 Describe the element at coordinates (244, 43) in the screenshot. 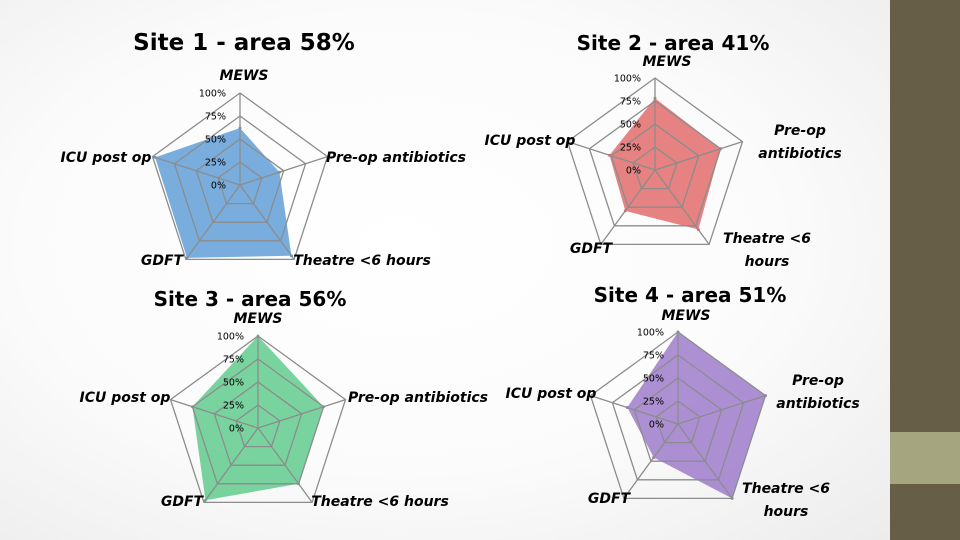

I see `chart-title: Site 1 - area 58%` at that location.